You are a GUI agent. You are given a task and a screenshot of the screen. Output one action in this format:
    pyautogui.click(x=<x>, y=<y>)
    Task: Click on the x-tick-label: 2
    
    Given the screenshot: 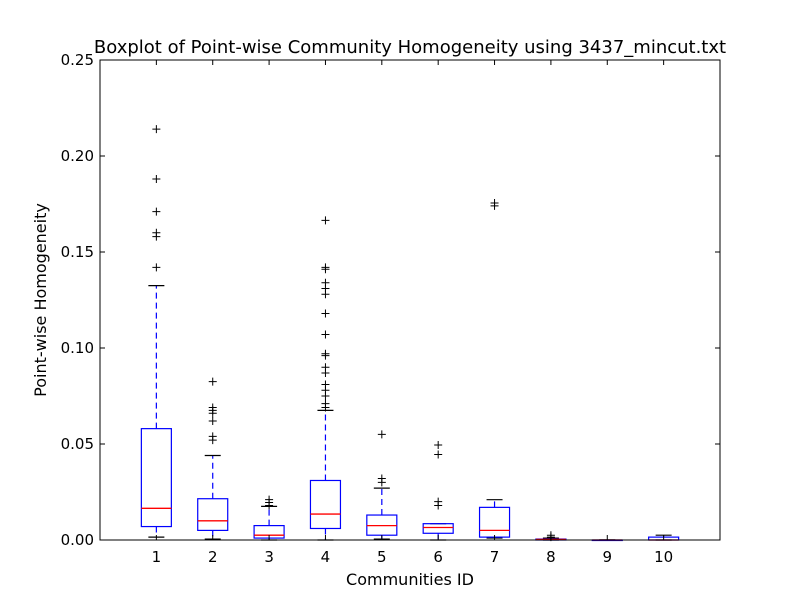 What is the action you would take?
    pyautogui.click(x=213, y=557)
    